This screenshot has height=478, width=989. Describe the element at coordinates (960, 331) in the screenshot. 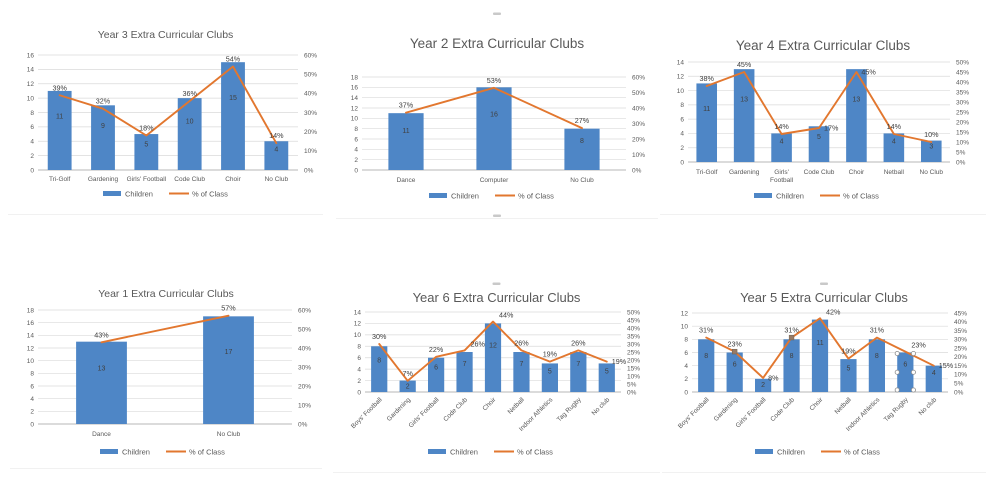

I see `right-axis-tick-label: 35%` at that location.